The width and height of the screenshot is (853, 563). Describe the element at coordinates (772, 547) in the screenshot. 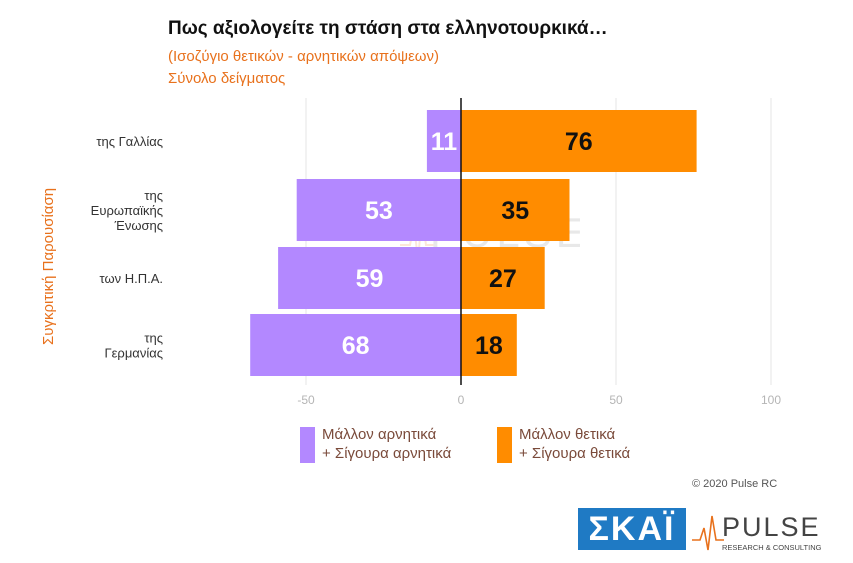

I see `pulse-logo-tagline: RESEARCH & CONSULTING` at that location.